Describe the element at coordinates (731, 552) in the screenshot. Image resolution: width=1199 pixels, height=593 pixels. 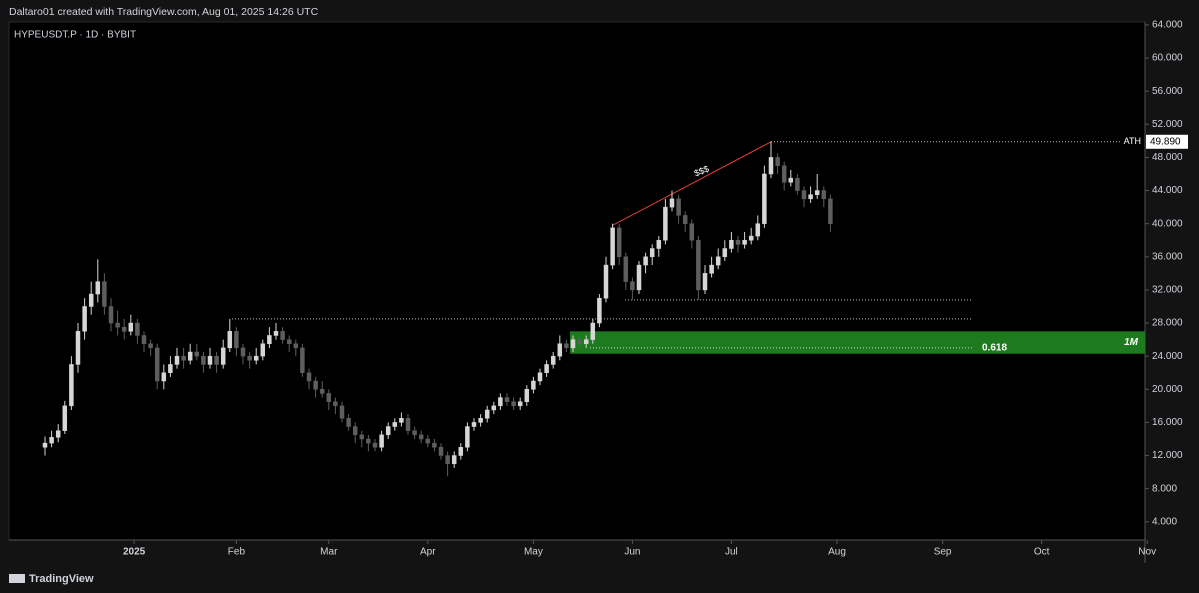
I see `x-tick-label: Jul` at that location.